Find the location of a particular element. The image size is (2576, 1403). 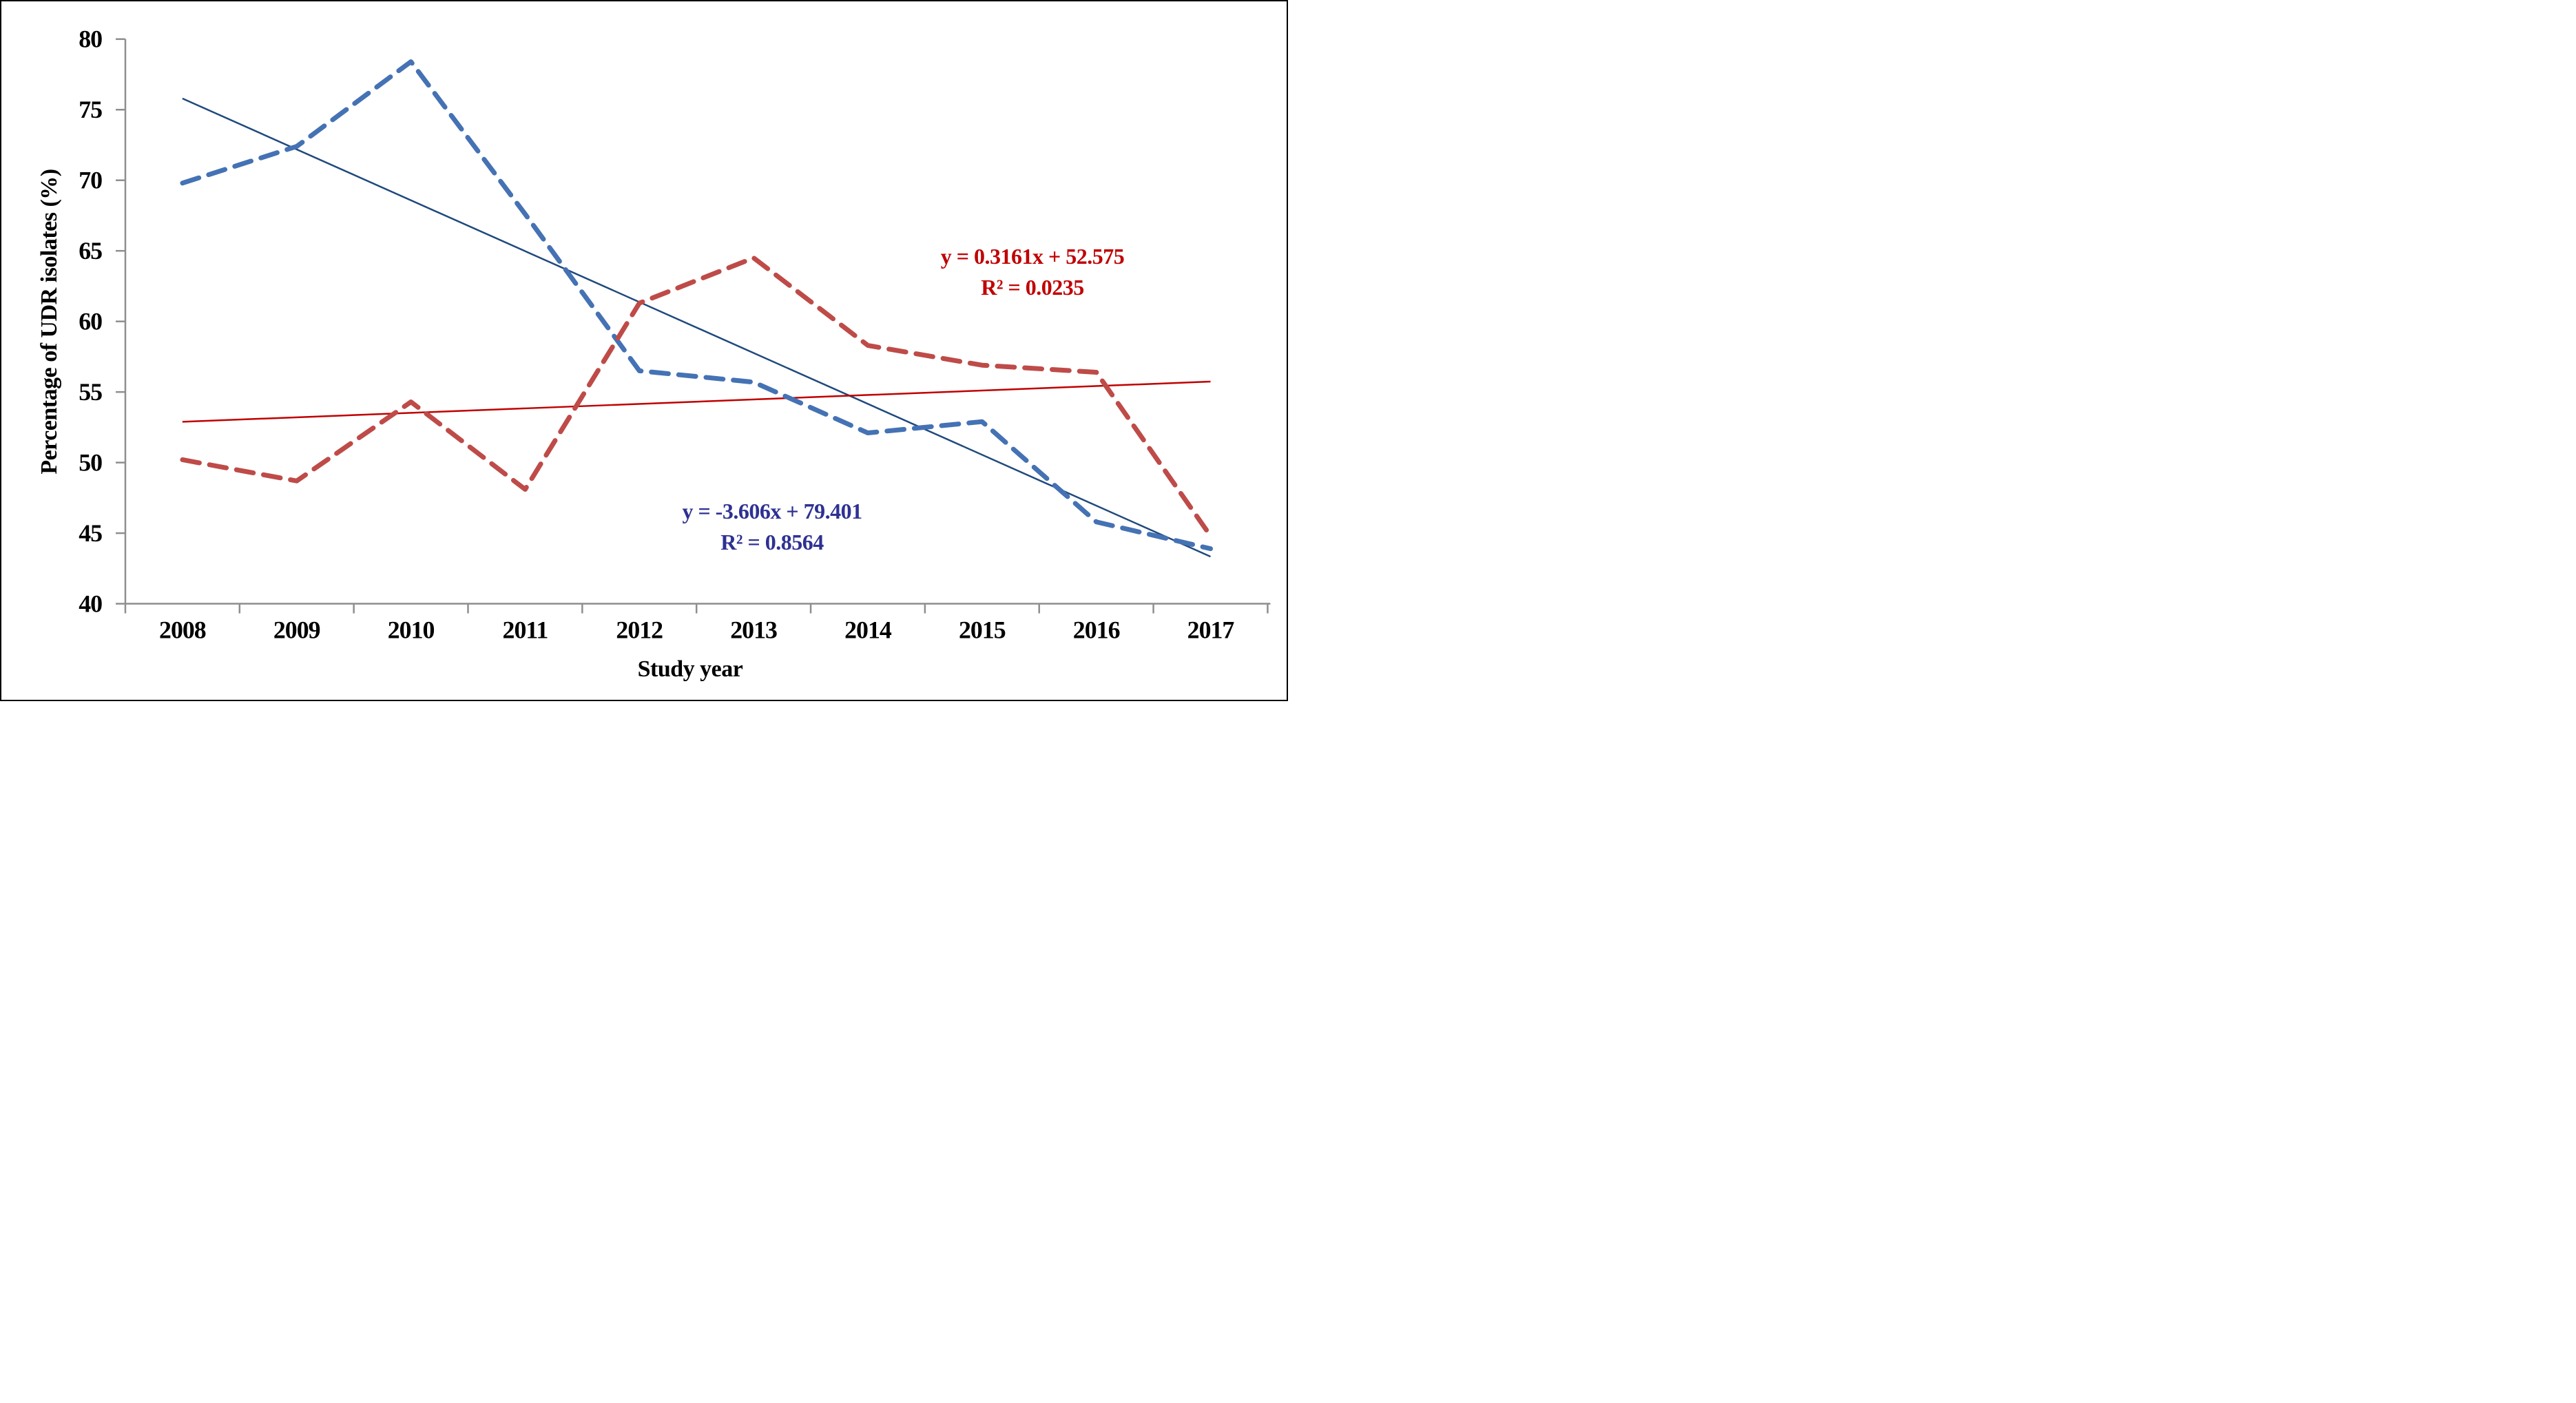

blue-trendline-r-squared: R² = 0.8564 is located at coordinates (772, 542).